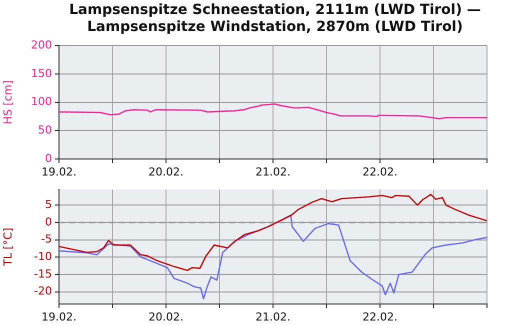  Describe the element at coordinates (43, 291) in the screenshot. I see `y-tick-label: -20` at that location.